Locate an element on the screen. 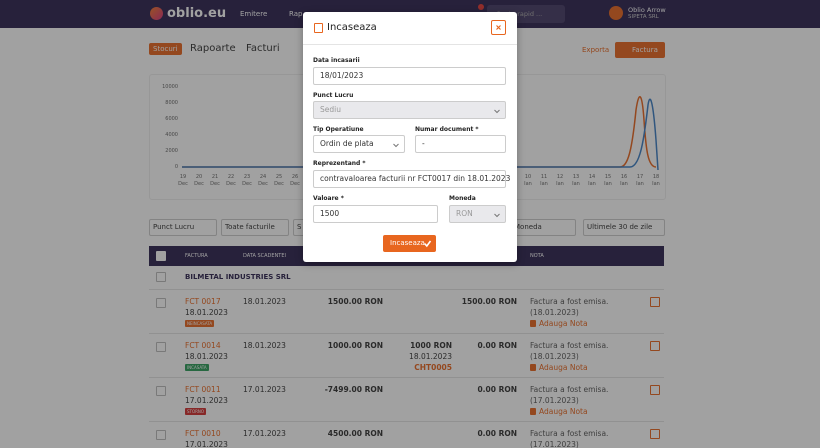 Image resolution: width=820 pixels, height=448 pixels. brand: oblio.eu is located at coordinates (197, 13).